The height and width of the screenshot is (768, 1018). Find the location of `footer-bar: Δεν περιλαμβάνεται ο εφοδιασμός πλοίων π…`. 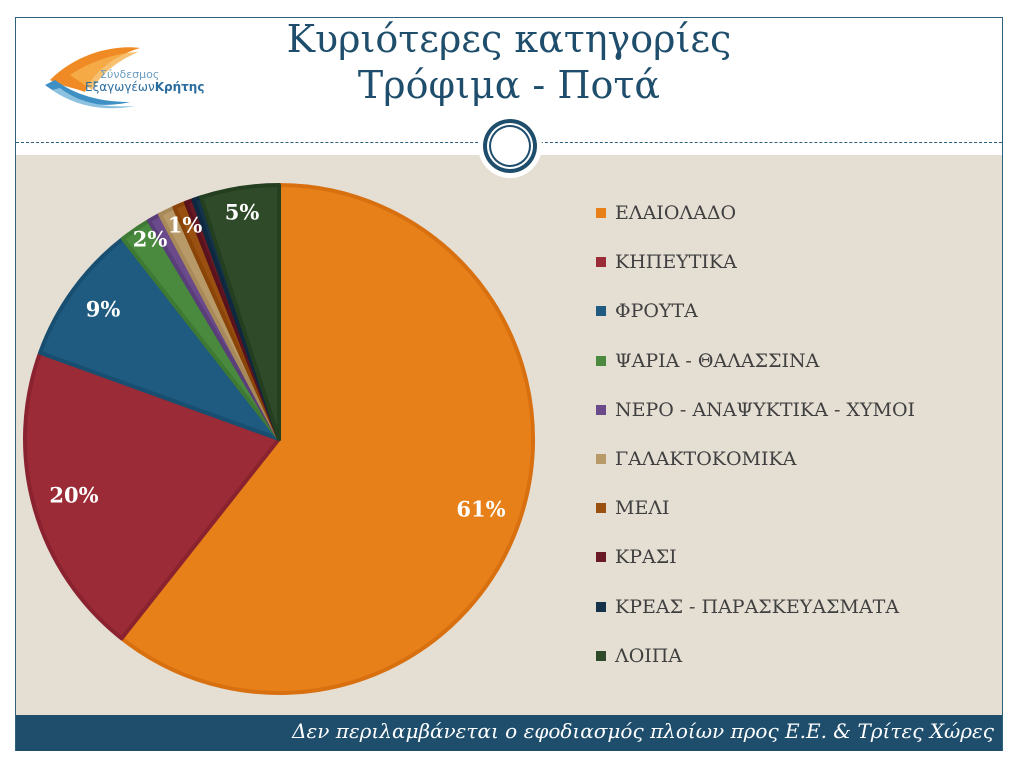

footer-bar: Δεν περιλαμβάνεται ο εφοδιασμός πλοίων π… is located at coordinates (509, 733).